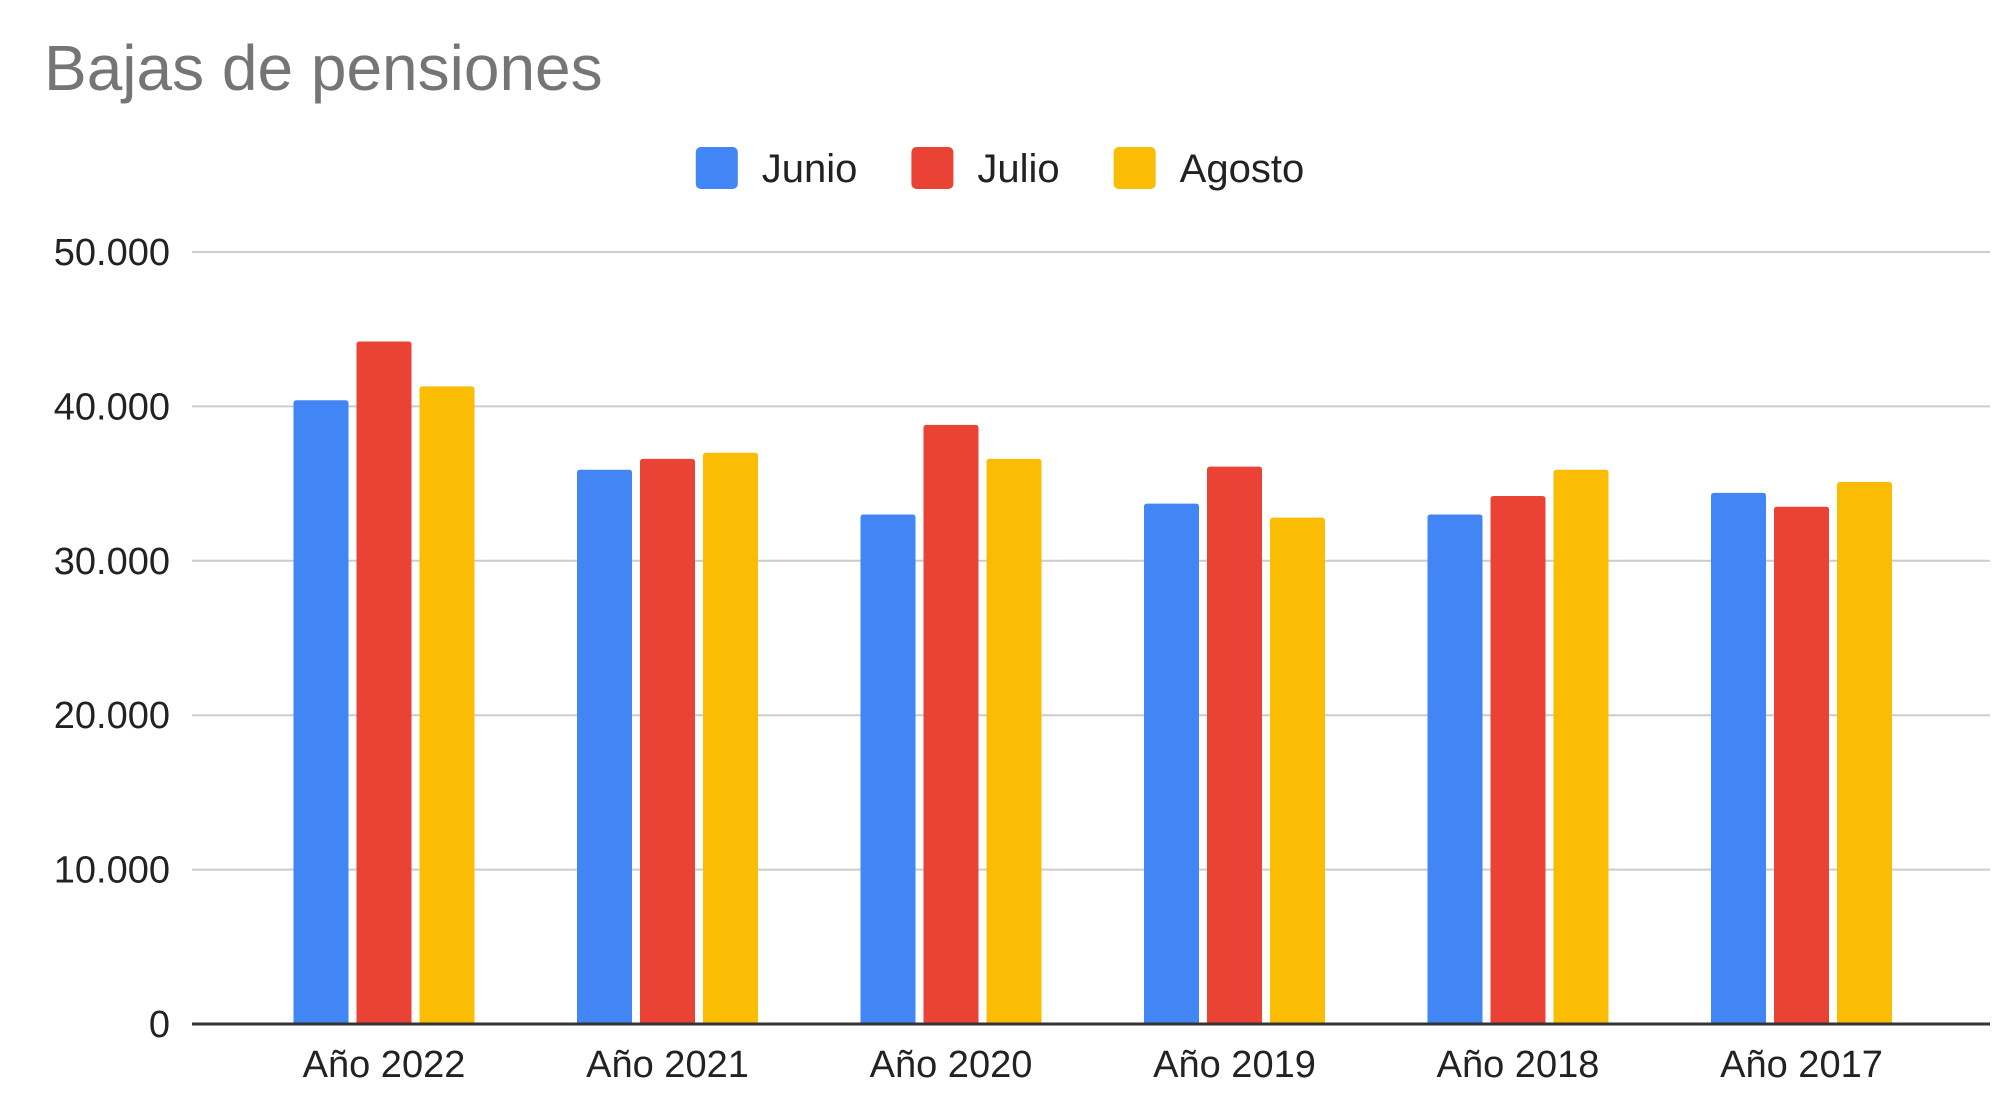 Image resolution: width=2000 pixels, height=1114 pixels. Describe the element at coordinates (1518, 1065) in the screenshot. I see `x-tick-label: Año 2018` at that location.